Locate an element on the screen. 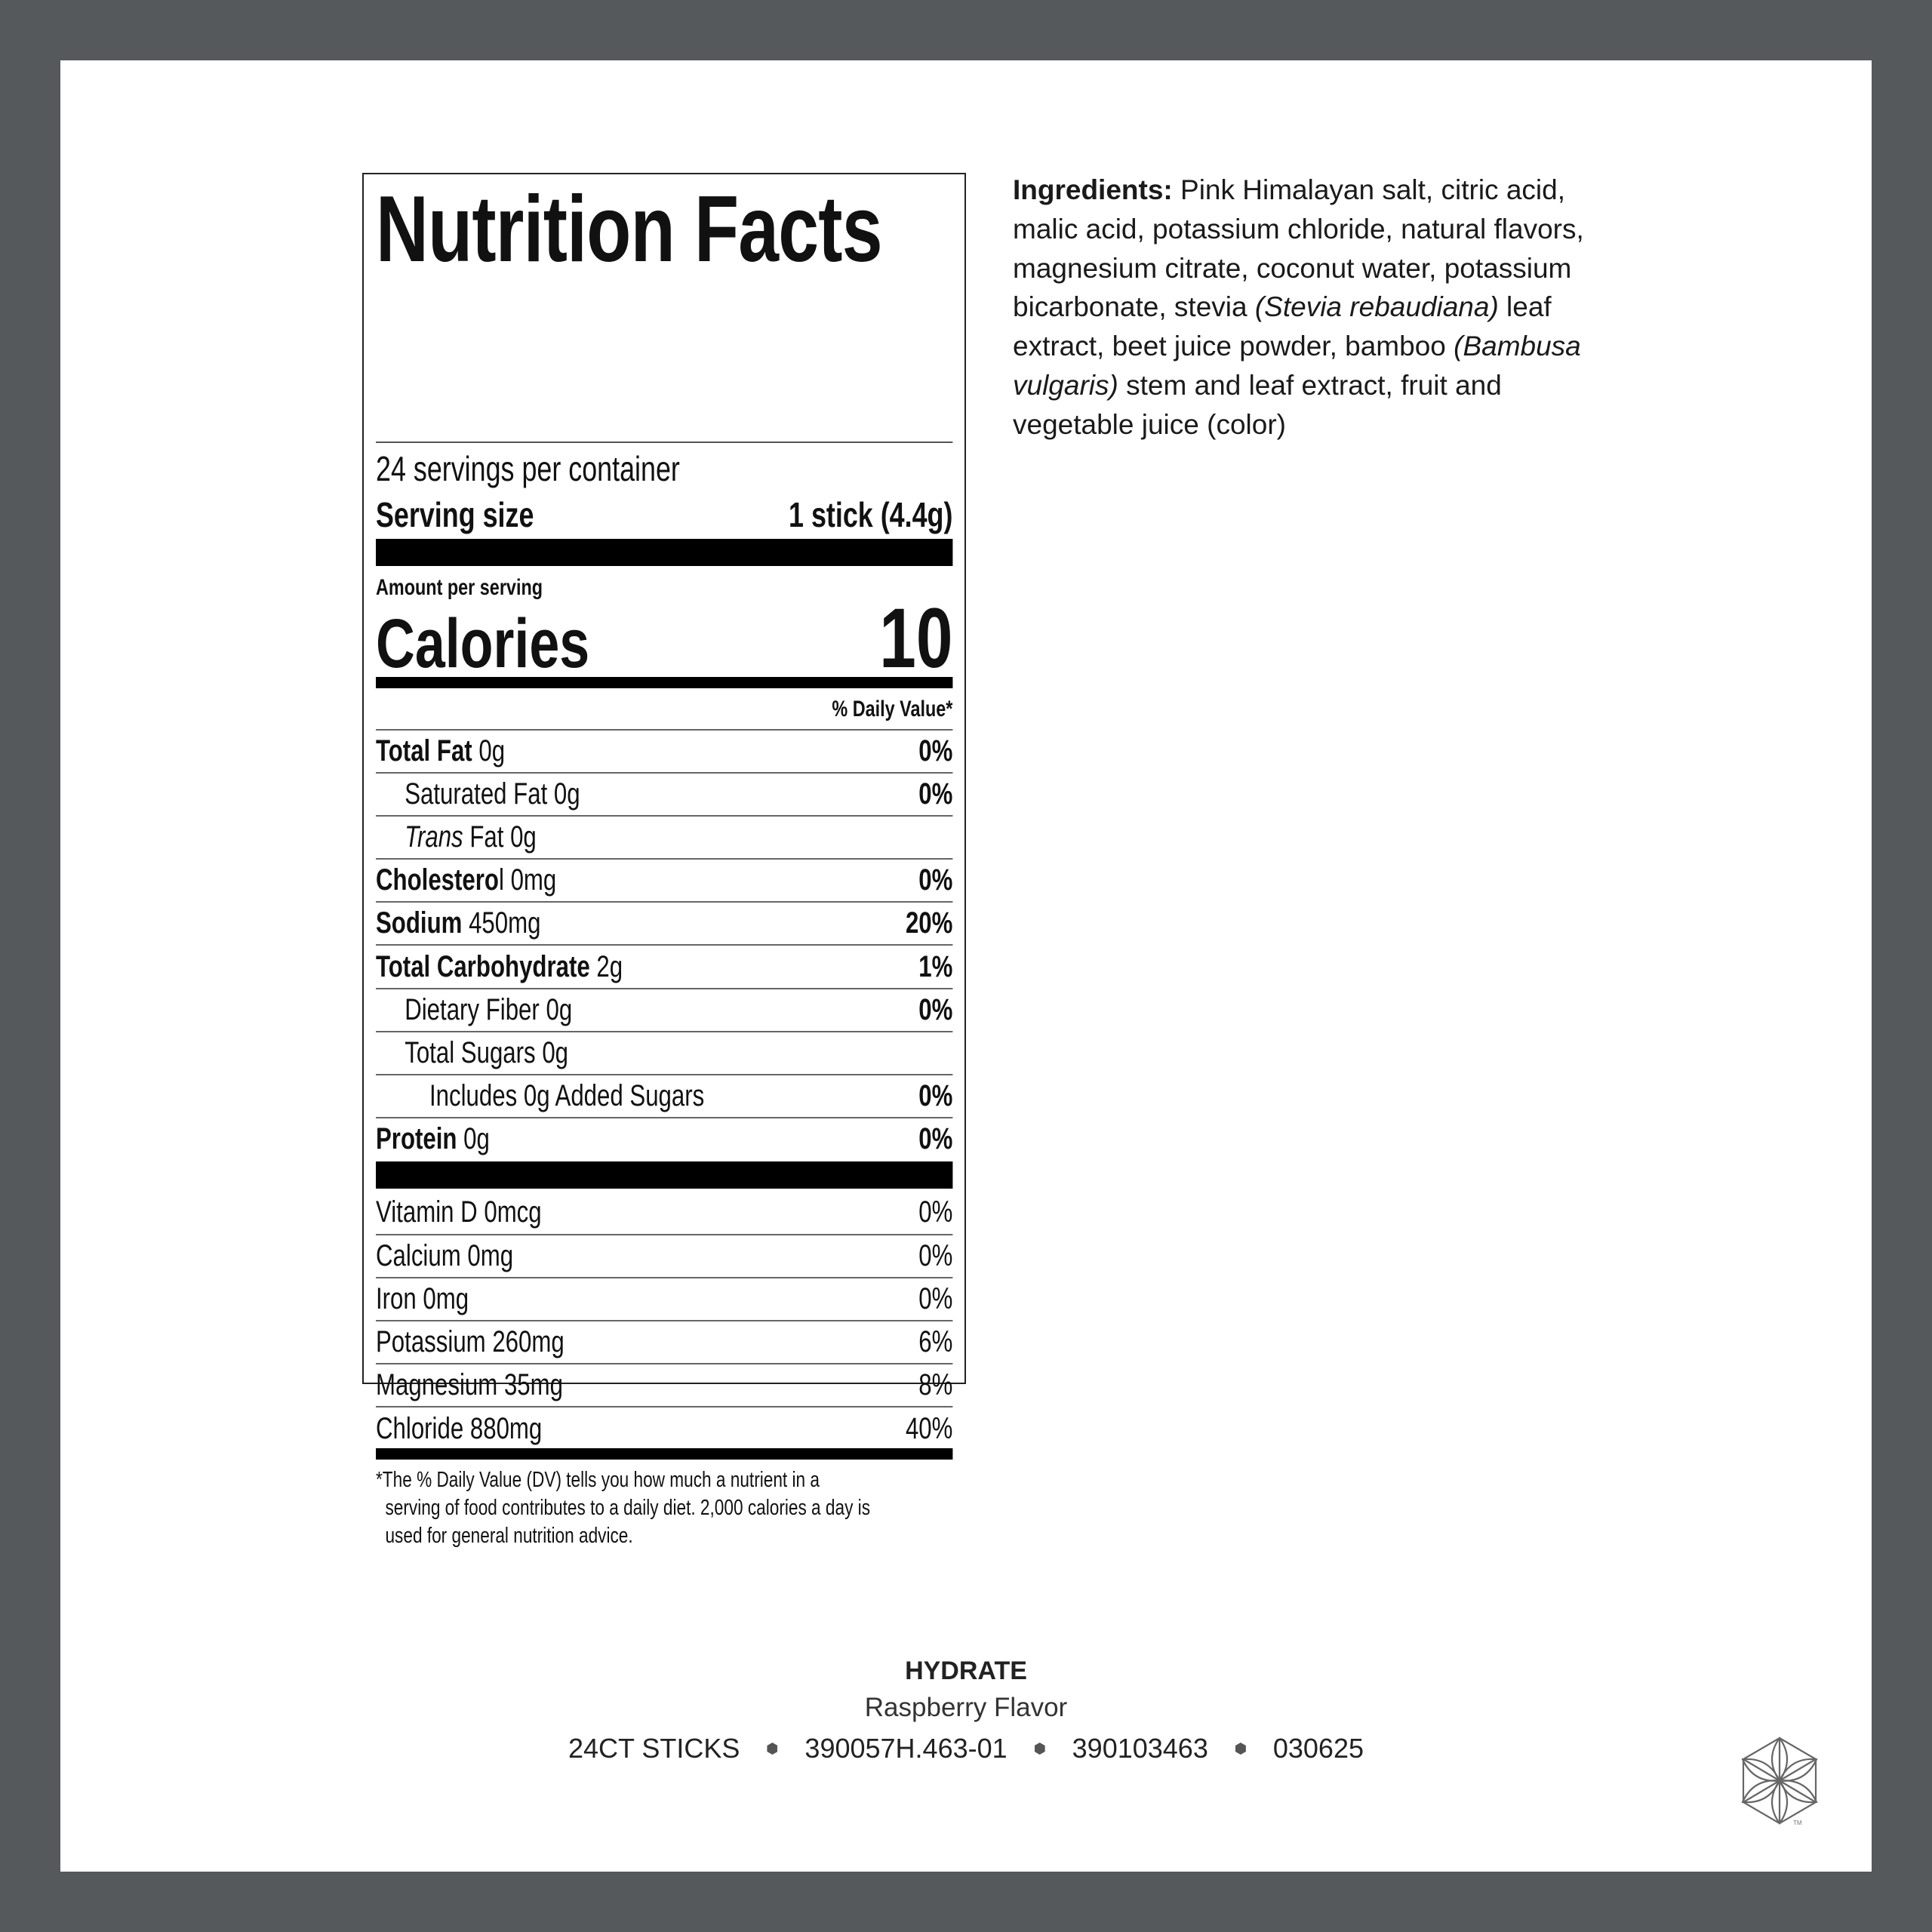  product-code: 24CT STICKS is located at coordinates (654, 1748).